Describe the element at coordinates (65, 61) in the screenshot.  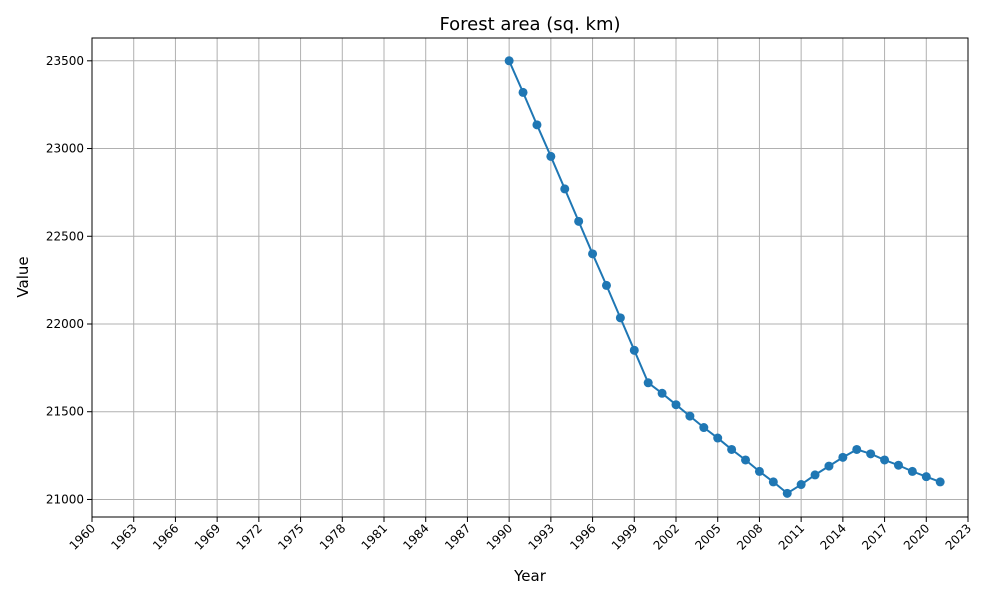
I see `y-tick-label: 23500` at that location.